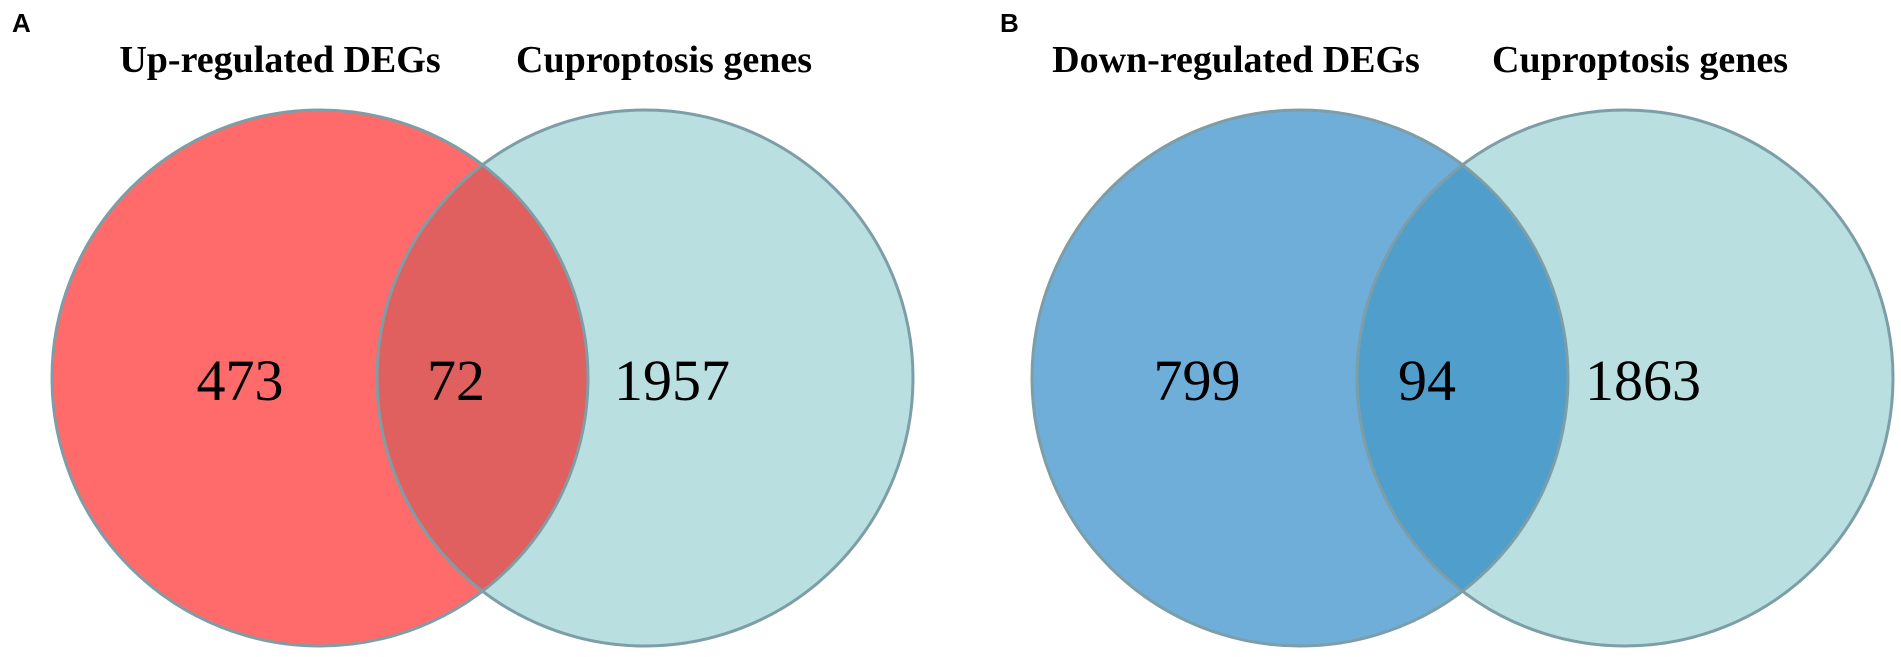 The image size is (1901, 657). I want to click on panel-a-right-only-count: 1957, so click(672, 380).